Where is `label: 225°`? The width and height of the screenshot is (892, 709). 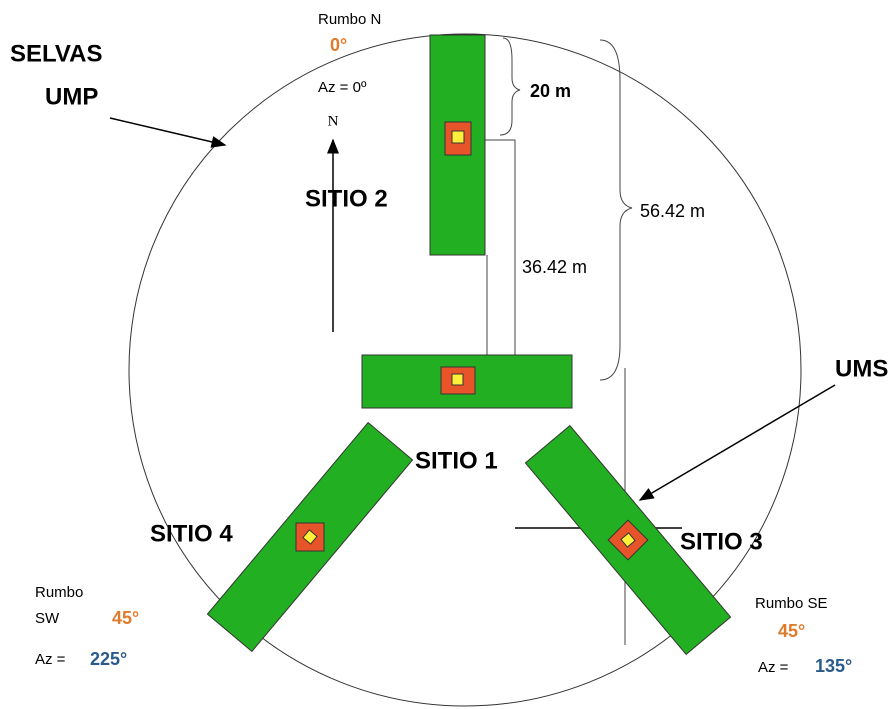
label: 225° is located at coordinates (108, 659).